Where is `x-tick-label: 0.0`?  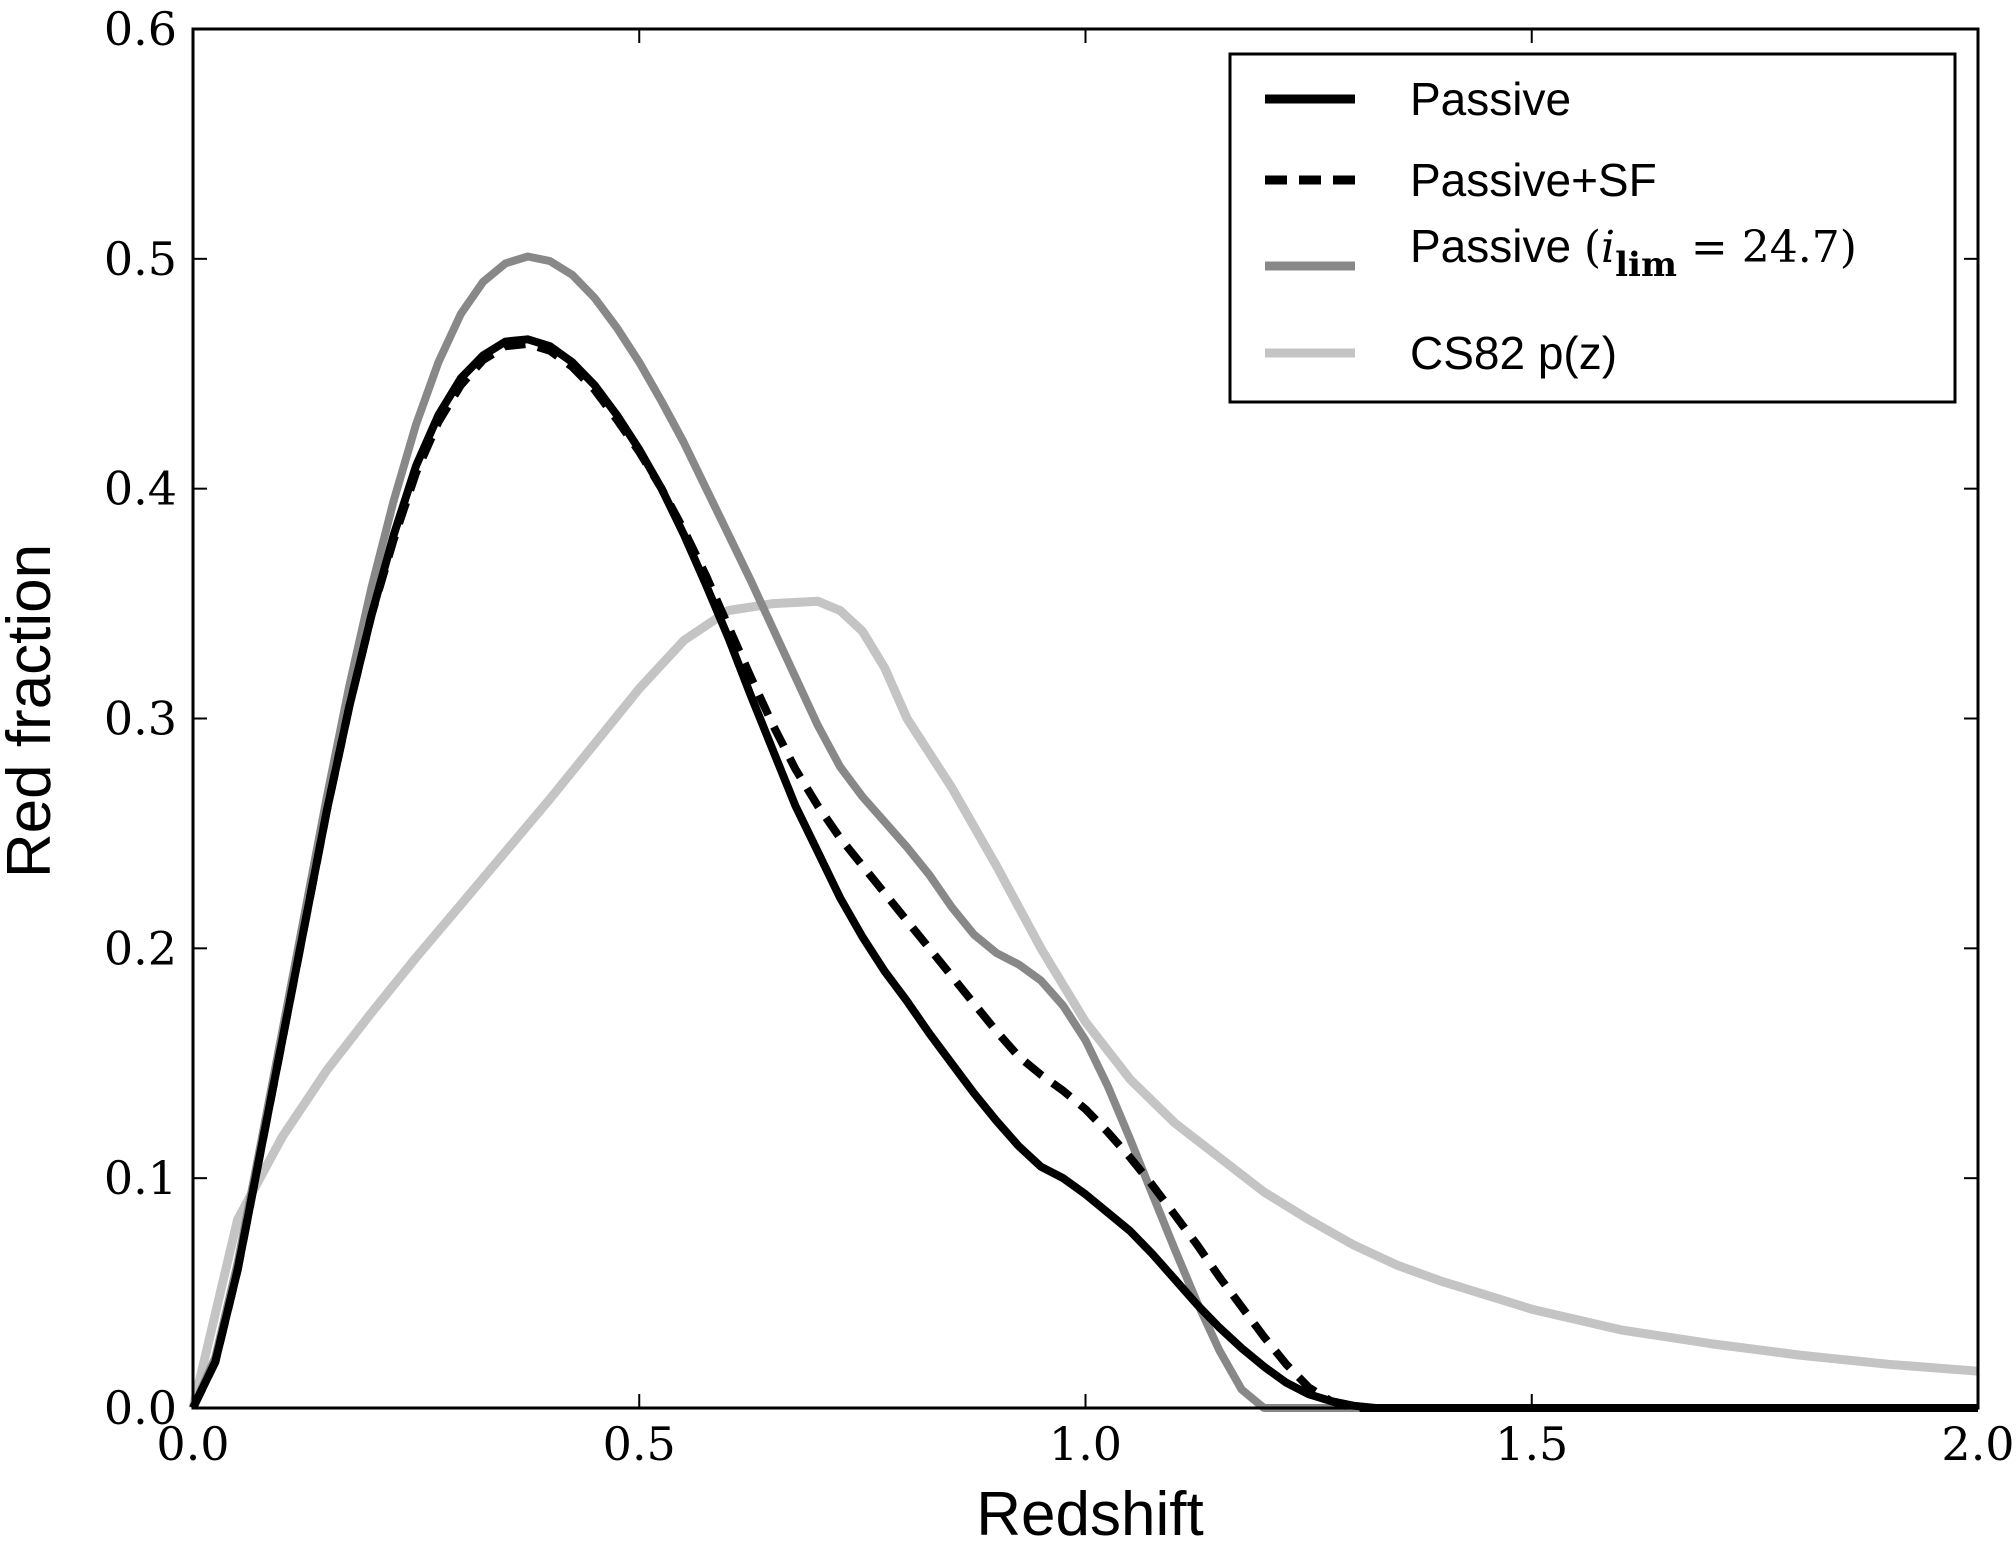 x-tick-label: 0.0 is located at coordinates (192, 1444).